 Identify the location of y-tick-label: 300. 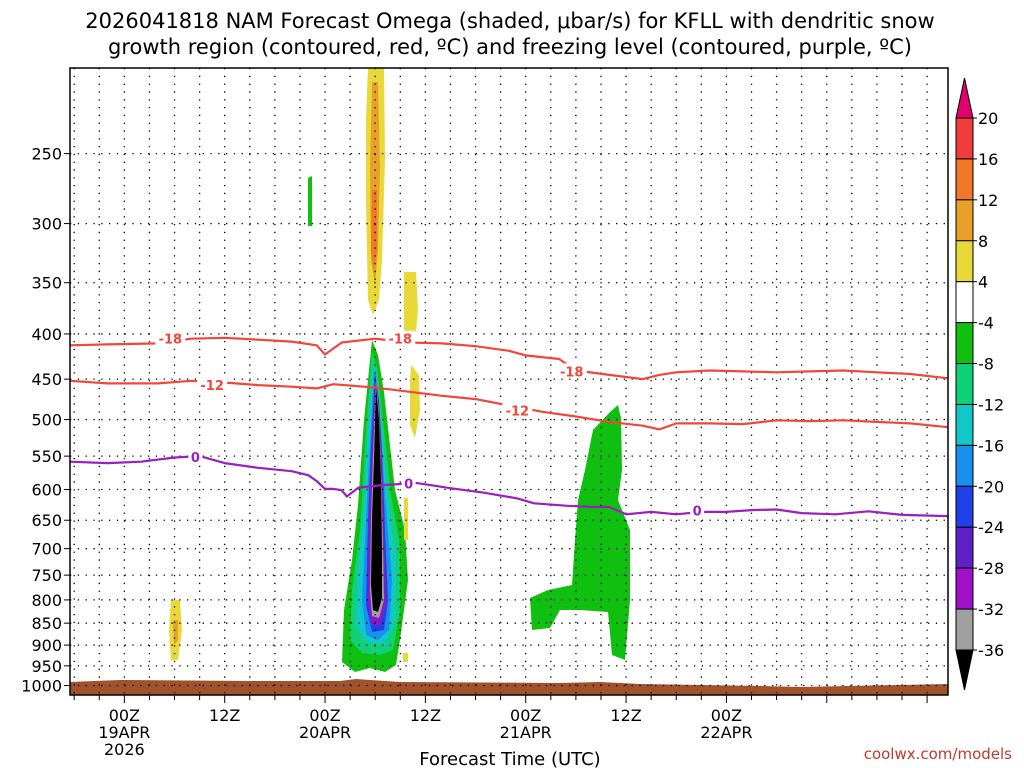
(46, 224).